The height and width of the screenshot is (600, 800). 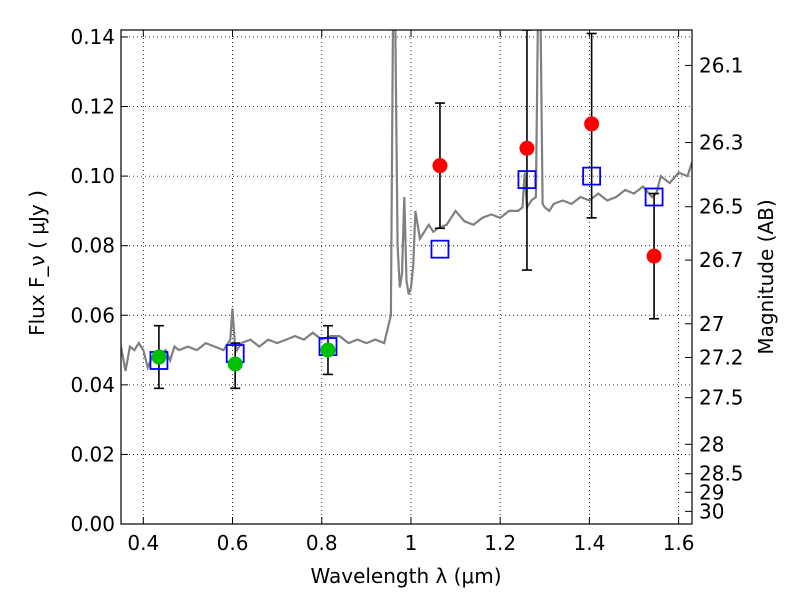 I want to click on mag-tick-label: 26.5, so click(x=721, y=207).